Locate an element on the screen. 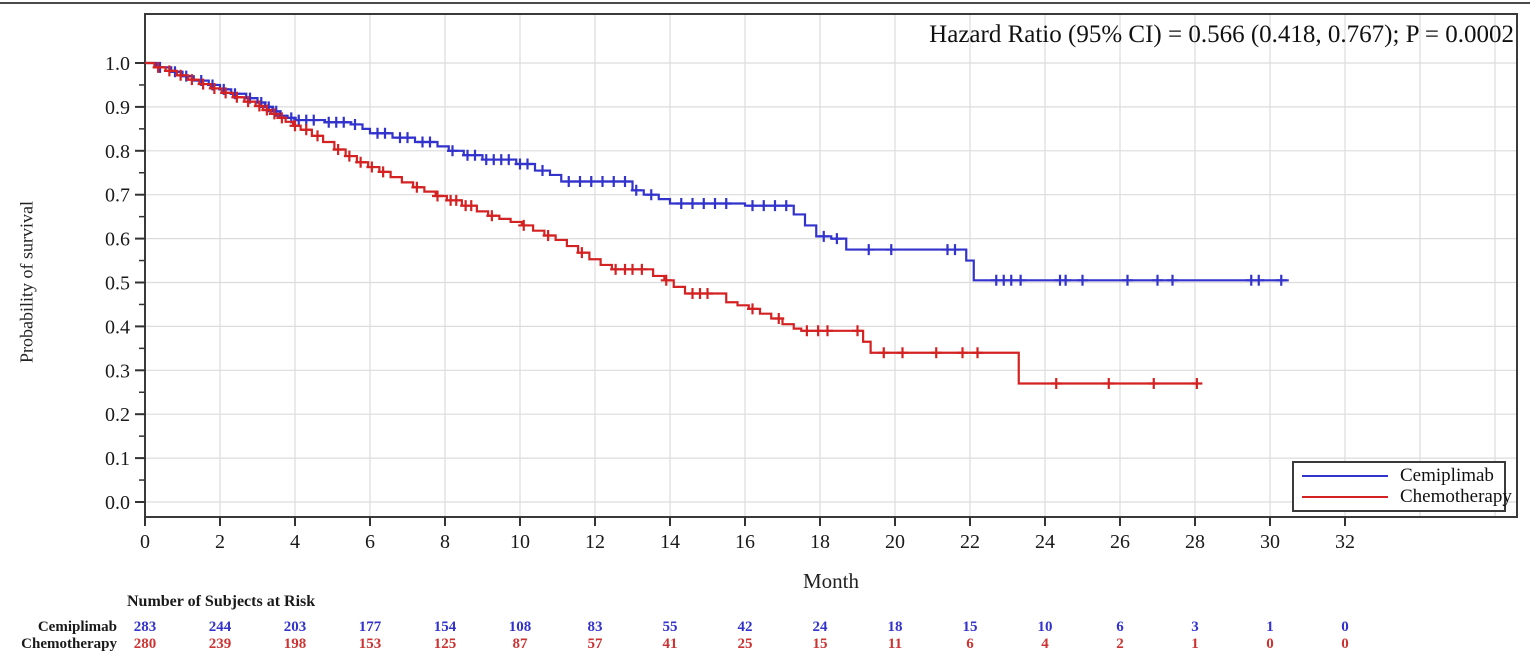 The height and width of the screenshot is (664, 1530). risk-count-cemiplimab-month-30: 1 is located at coordinates (1270, 627).